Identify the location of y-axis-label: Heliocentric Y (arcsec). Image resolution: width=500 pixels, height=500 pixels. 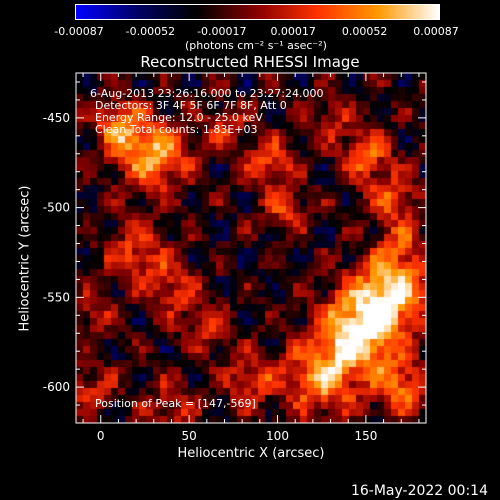
(25, 258).